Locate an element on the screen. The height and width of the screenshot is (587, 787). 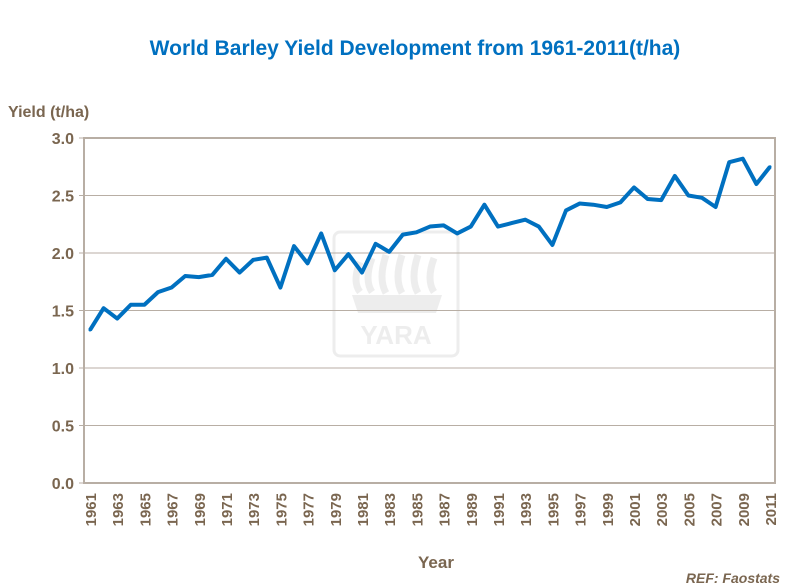
x-tick-label: 2011 is located at coordinates (771, 509).